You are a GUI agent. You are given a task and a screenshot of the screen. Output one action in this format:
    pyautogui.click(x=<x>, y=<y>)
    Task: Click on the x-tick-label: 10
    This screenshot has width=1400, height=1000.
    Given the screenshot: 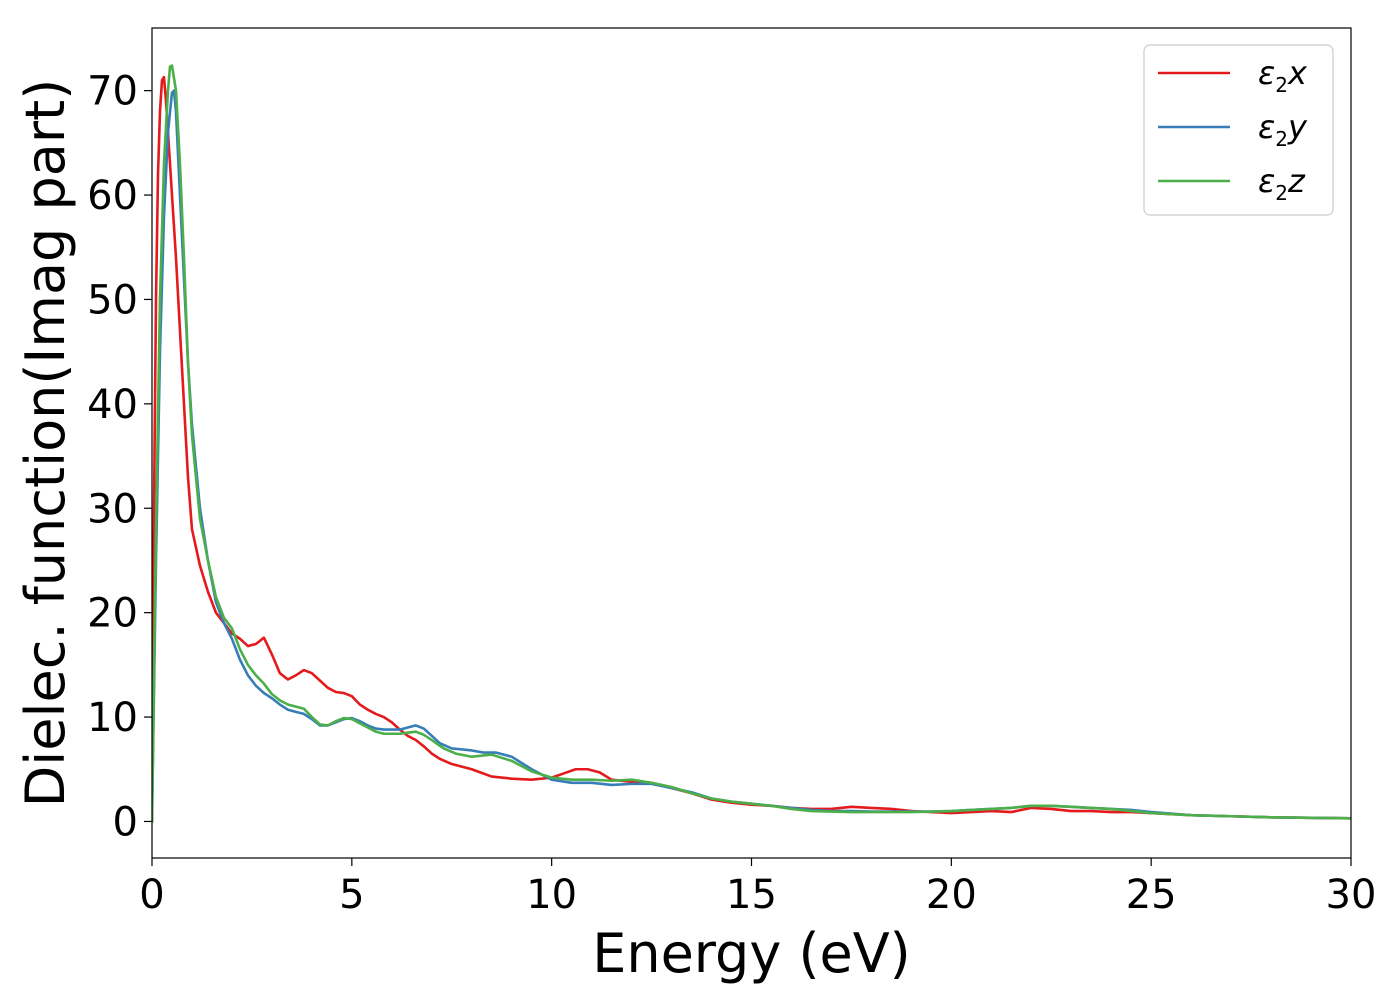 What is the action you would take?
    pyautogui.click(x=551, y=895)
    